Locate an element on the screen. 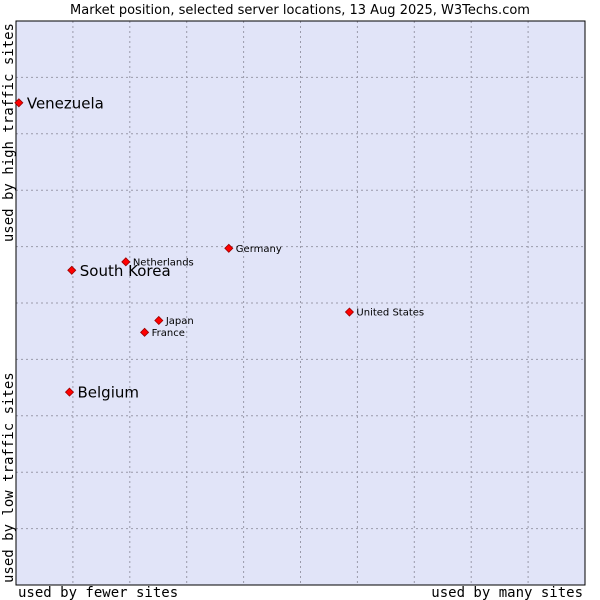  data-point-netherlands is located at coordinates (126, 262).